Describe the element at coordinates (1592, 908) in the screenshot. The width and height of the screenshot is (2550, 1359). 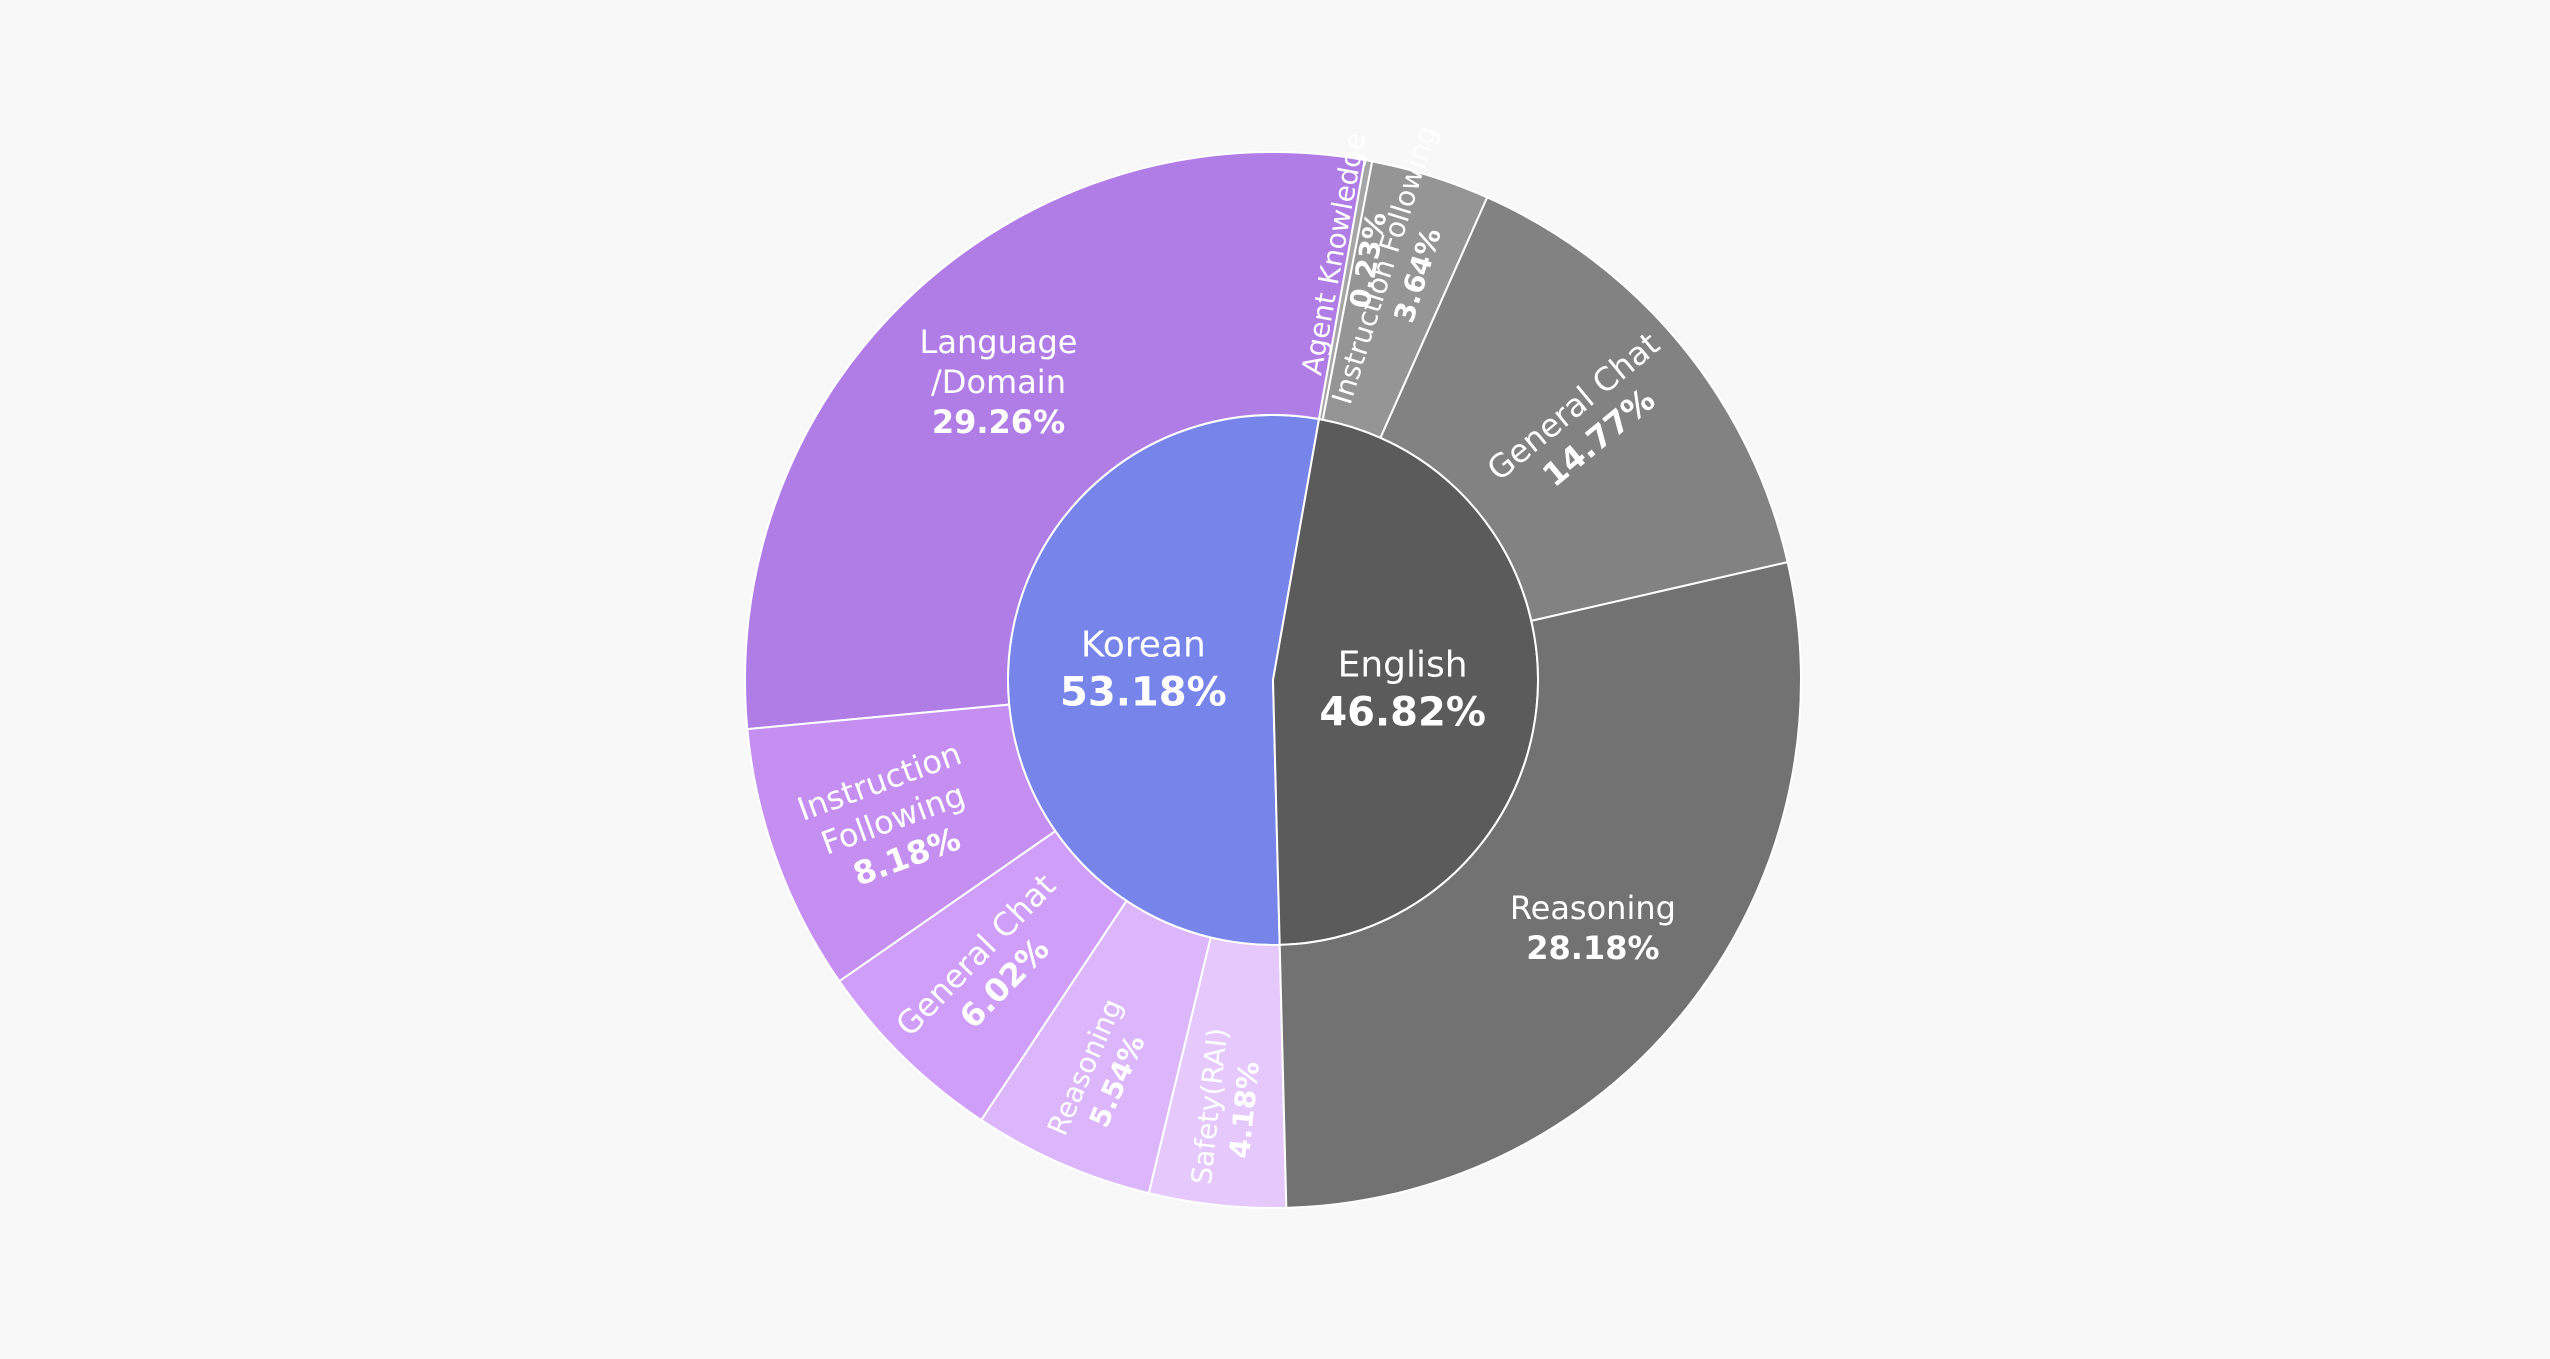
I see `slice-name: Reasoning` at that location.